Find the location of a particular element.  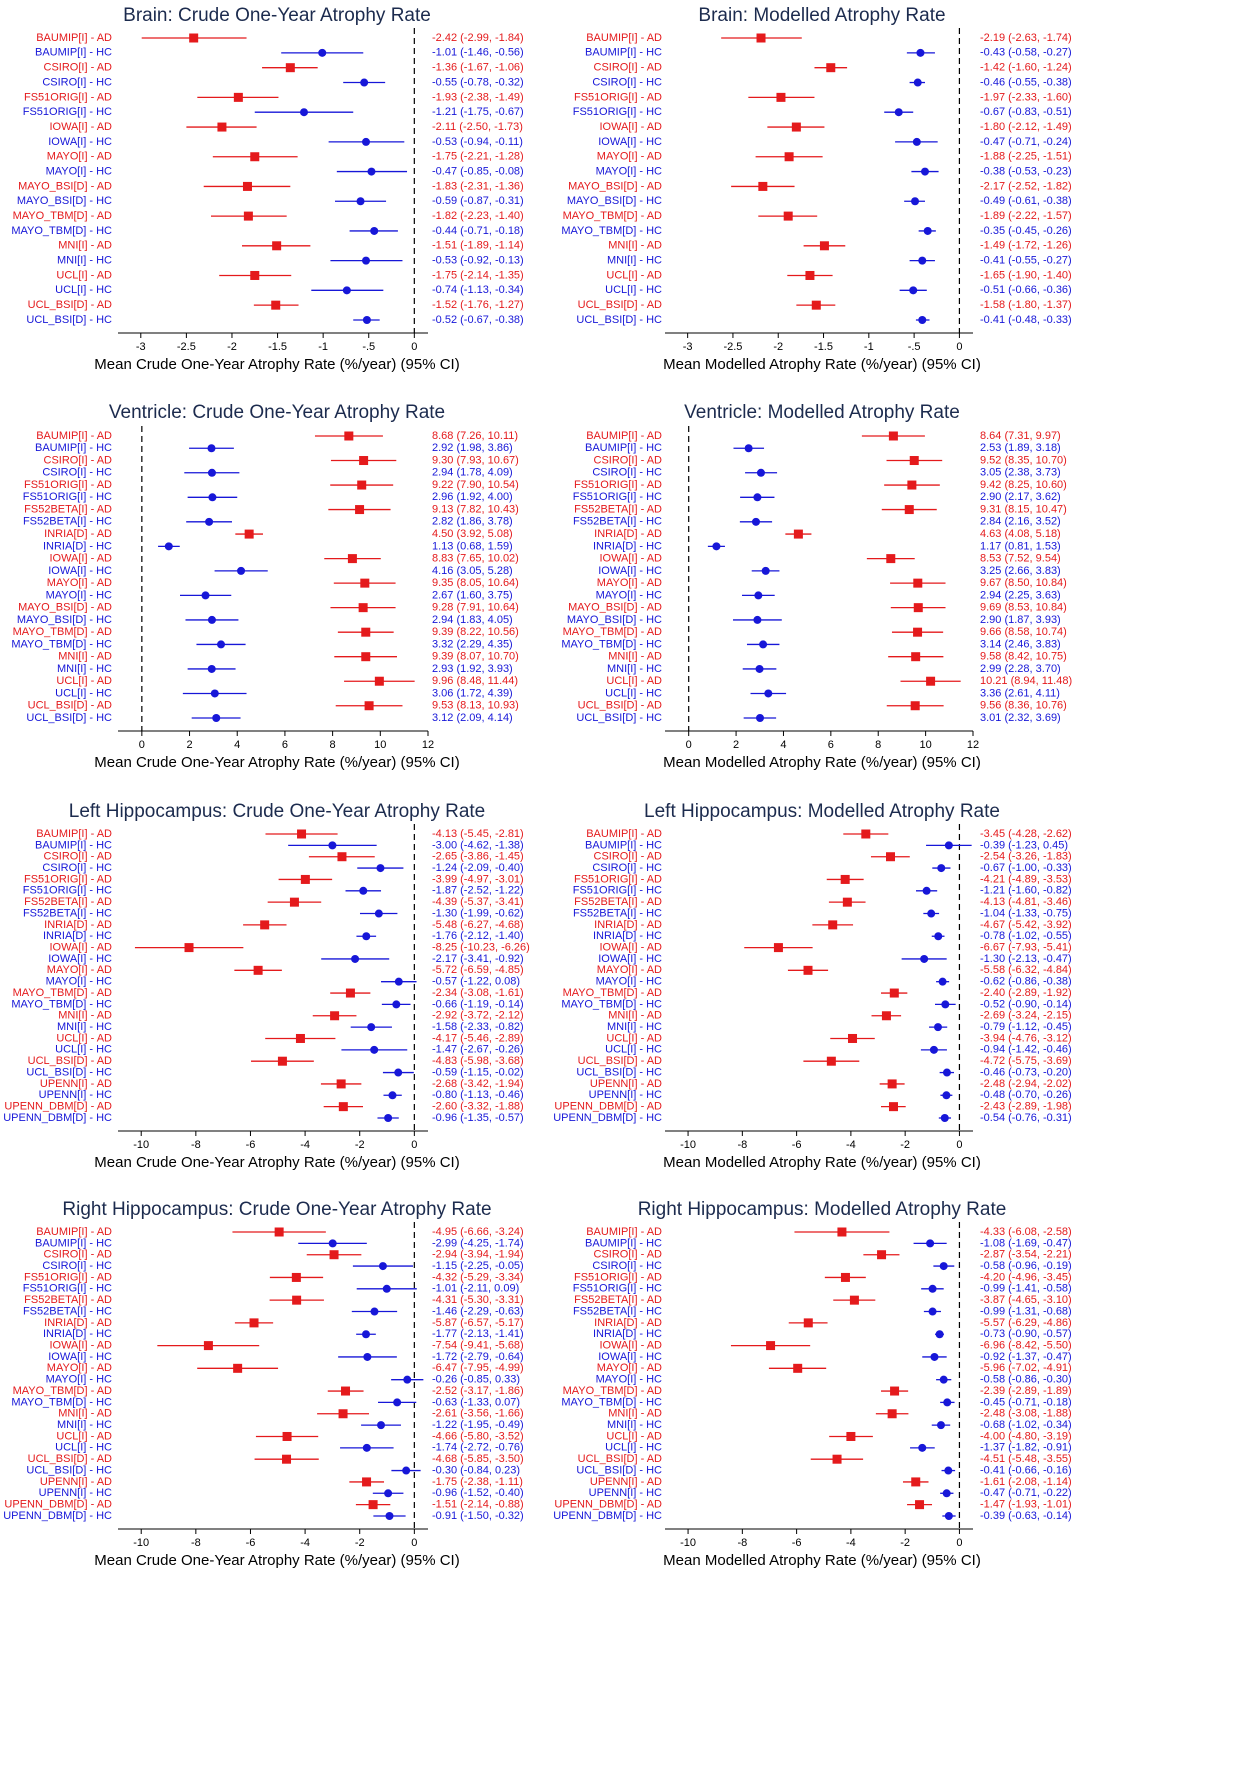

value-label: -1.04 (-1.33, -0.75) is located at coordinates (1026, 913).